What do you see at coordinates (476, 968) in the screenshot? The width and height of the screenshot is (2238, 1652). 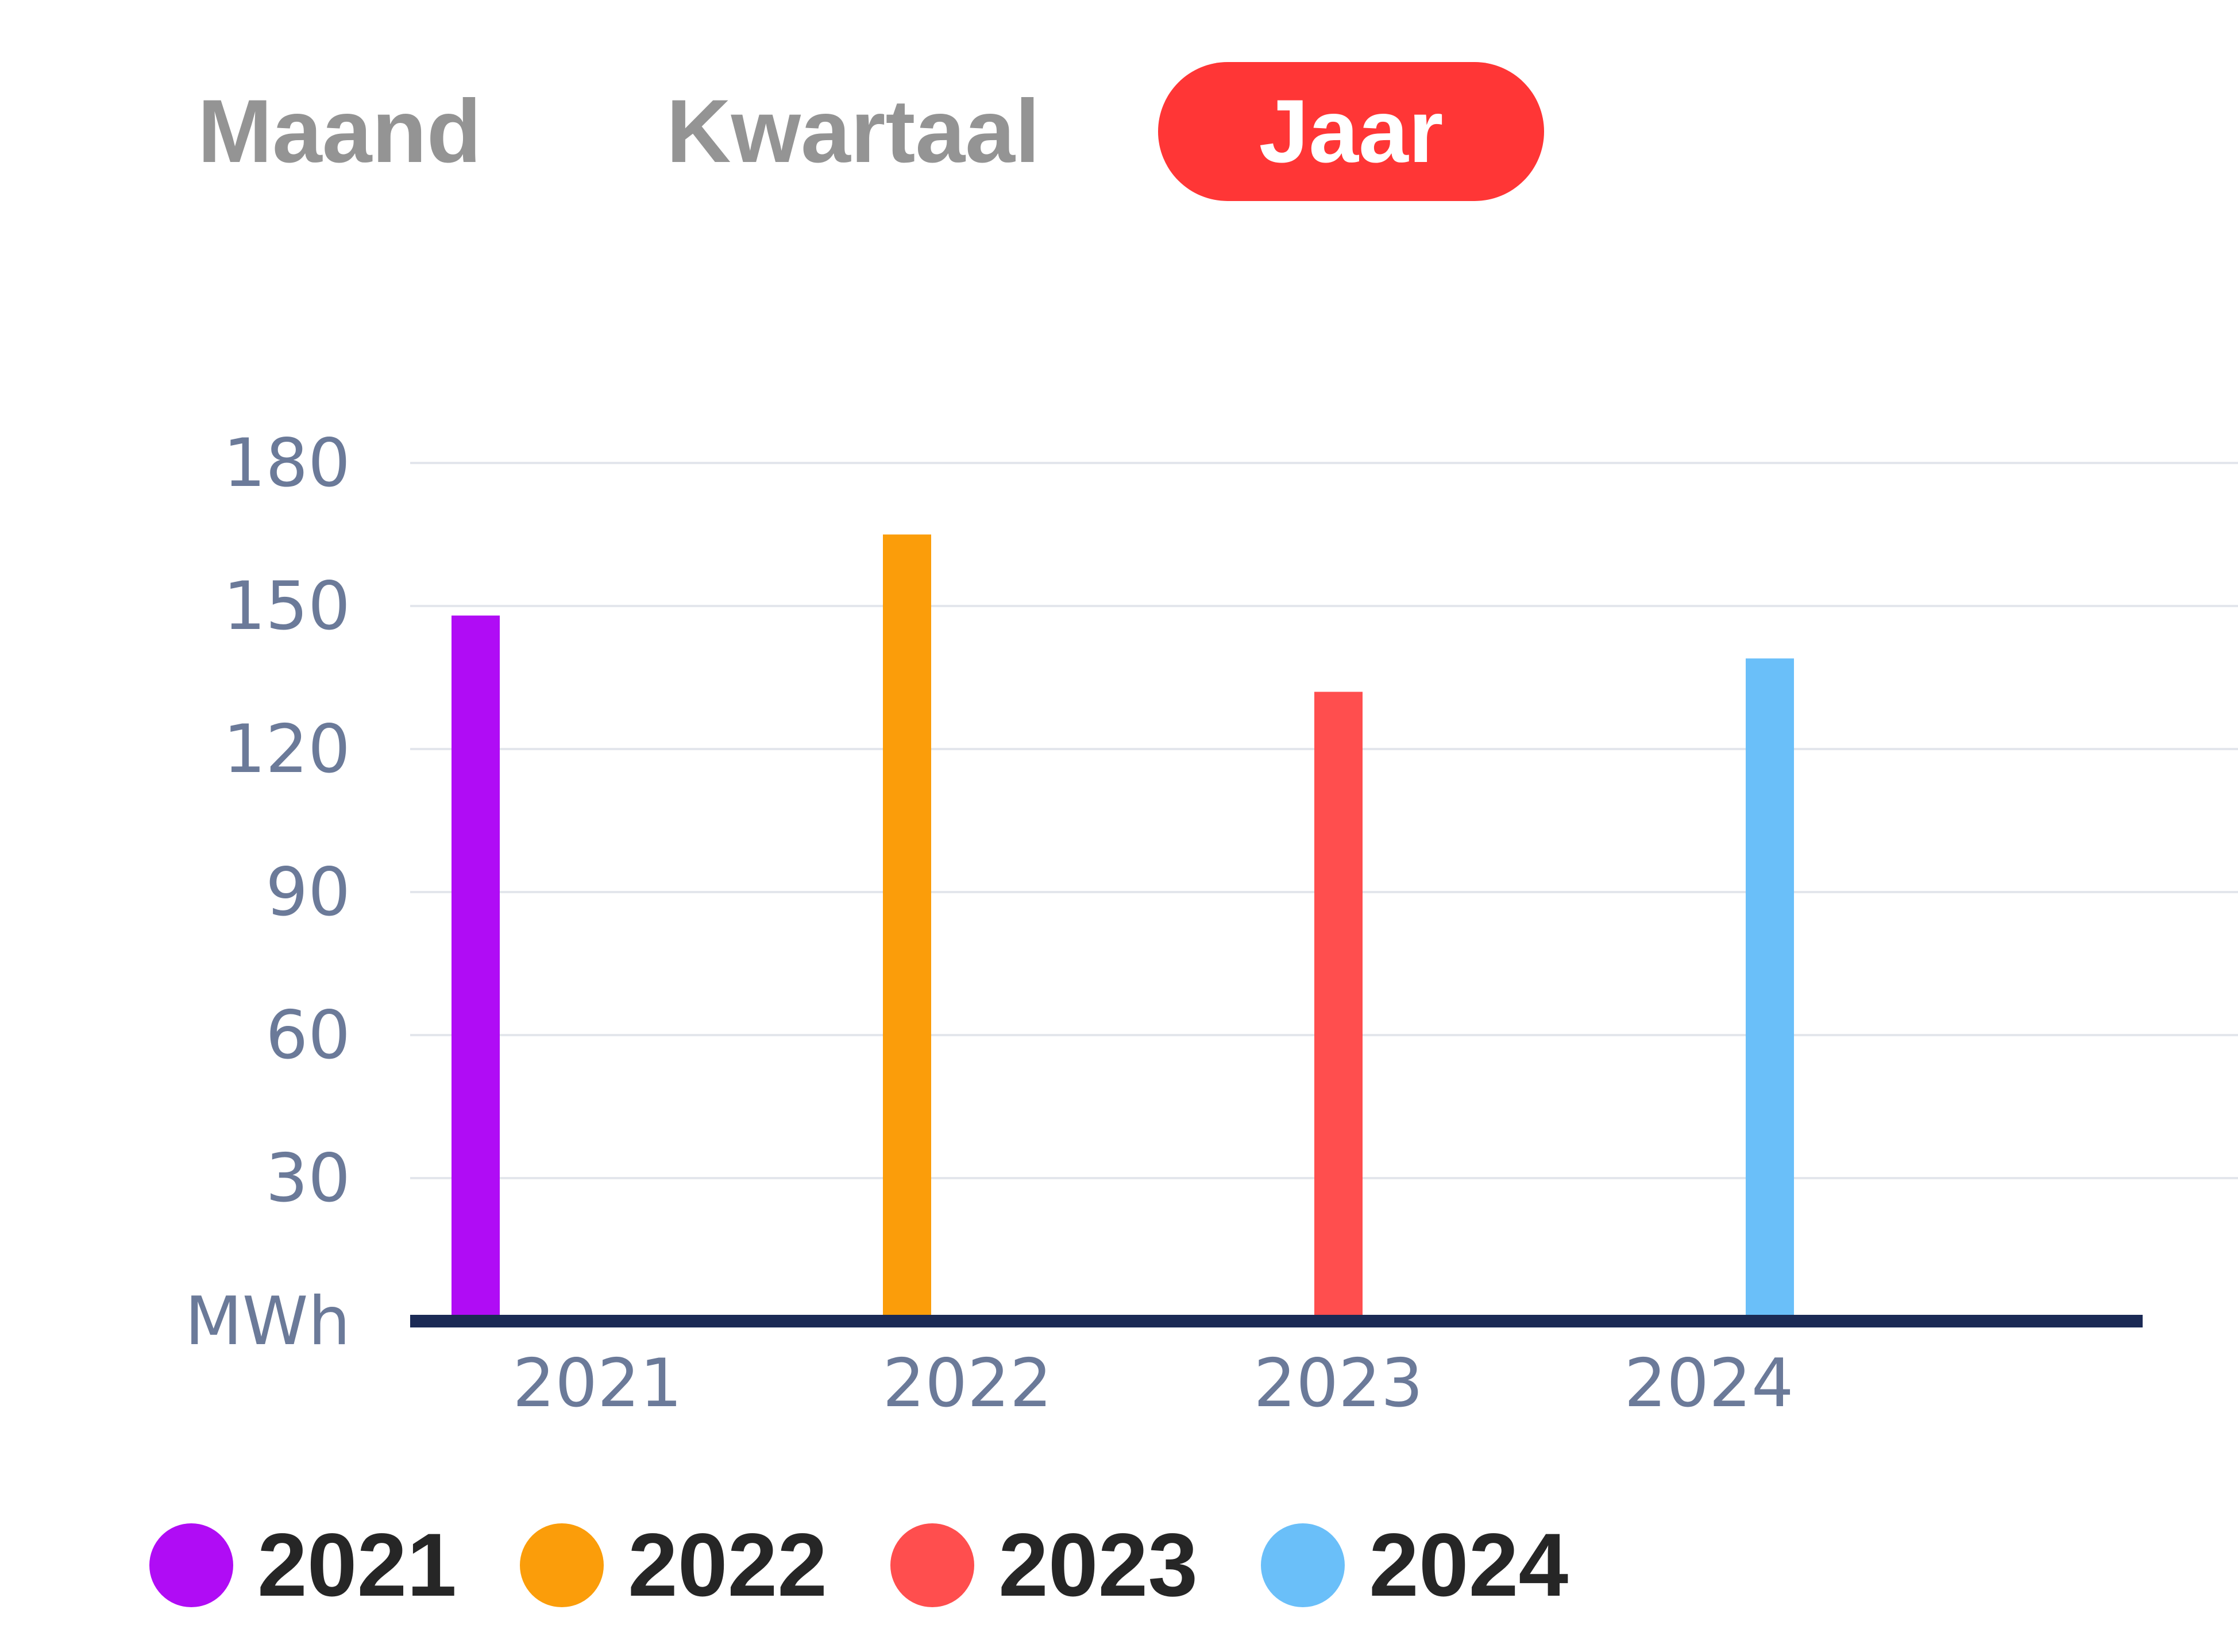 I see `bar-2021` at bounding box center [476, 968].